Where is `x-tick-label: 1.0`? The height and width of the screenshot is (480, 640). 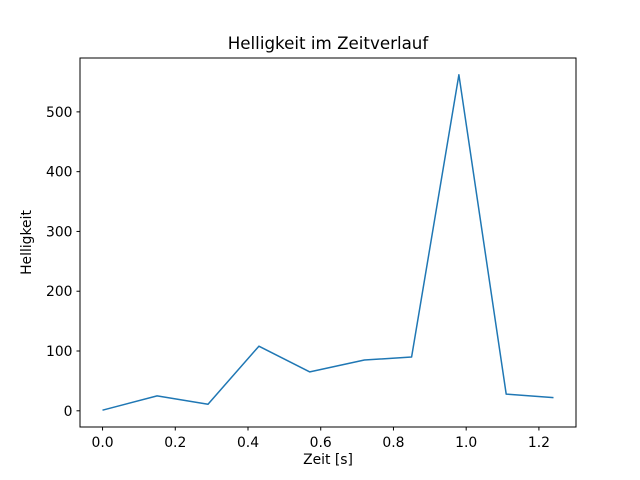
x-tick-label: 1.0 is located at coordinates (466, 443).